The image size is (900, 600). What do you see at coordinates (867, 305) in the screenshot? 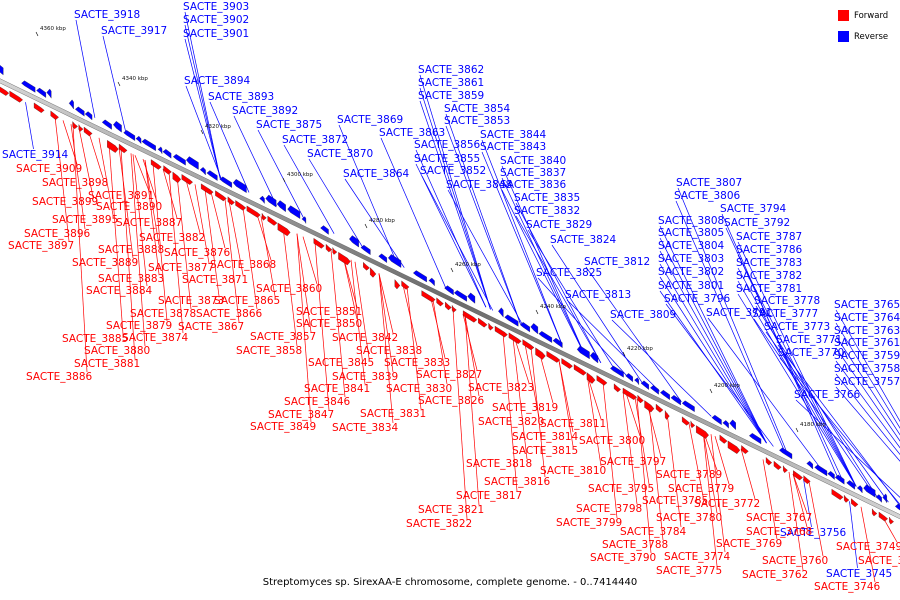
I see `gene-label: SACTE_3765` at bounding box center [867, 305].